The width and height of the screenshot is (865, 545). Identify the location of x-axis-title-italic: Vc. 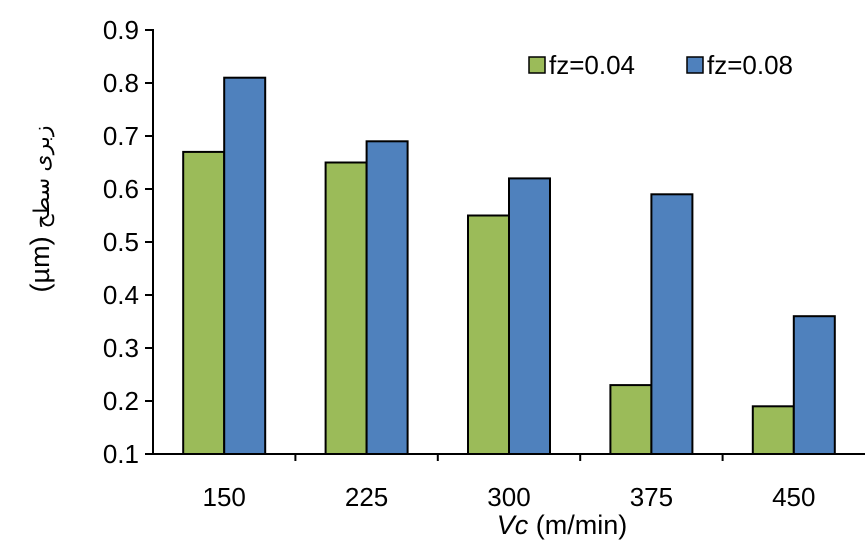
(513, 525).